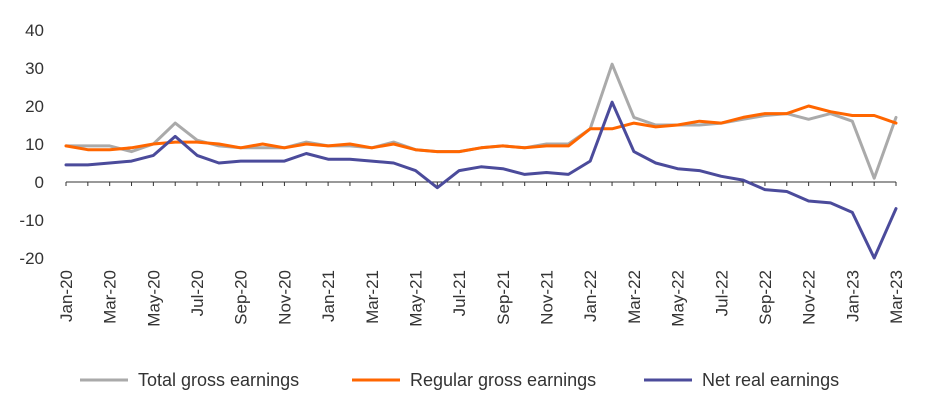  Describe the element at coordinates (678, 298) in the screenshot. I see `x-tick-label: May-22` at that location.